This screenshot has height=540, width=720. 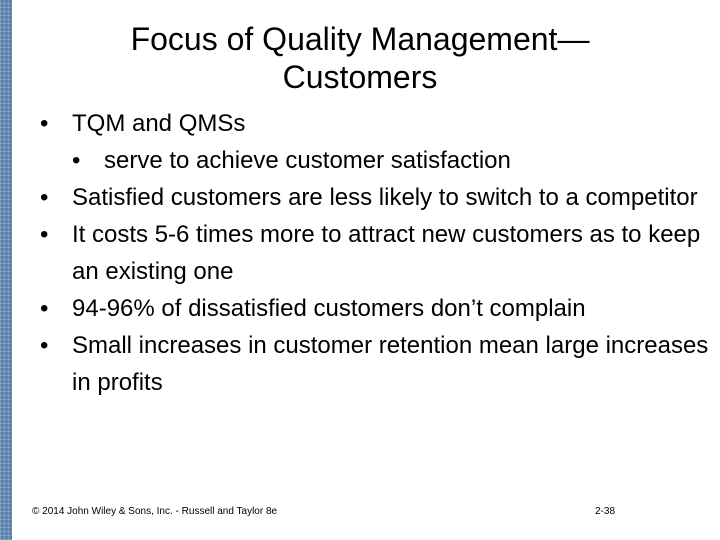 What do you see at coordinates (360, 77) in the screenshot?
I see `slide-title-line-2: Customers` at bounding box center [360, 77].